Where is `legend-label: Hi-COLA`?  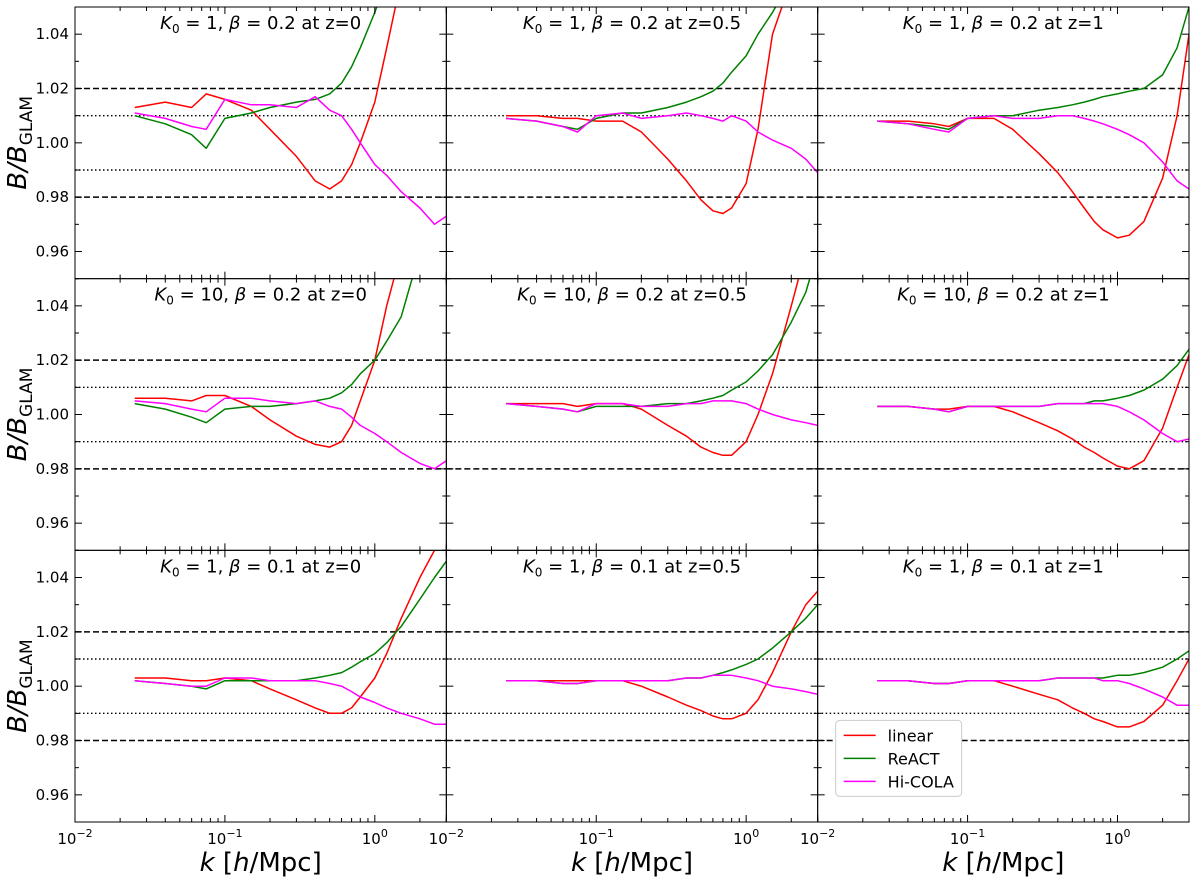
legend-label: Hi-COLA is located at coordinates (921, 781).